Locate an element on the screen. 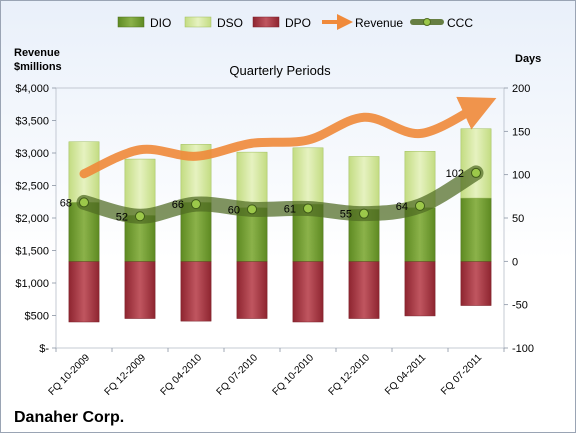  right-axis-tick-label: 150 is located at coordinates (521, 132).